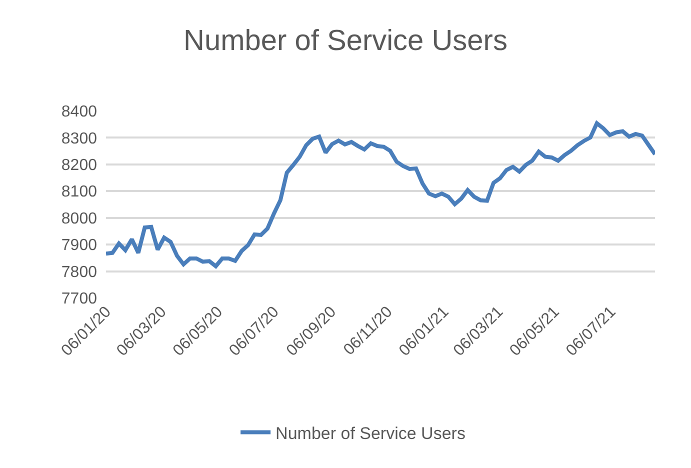  Describe the element at coordinates (79, 139) in the screenshot. I see `y-tick-label: 8300` at that location.